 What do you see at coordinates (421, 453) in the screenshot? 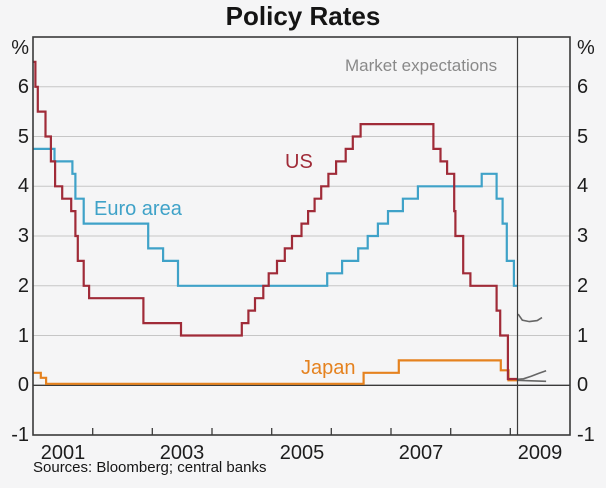
I see `x-axis-label: 2007` at bounding box center [421, 453].